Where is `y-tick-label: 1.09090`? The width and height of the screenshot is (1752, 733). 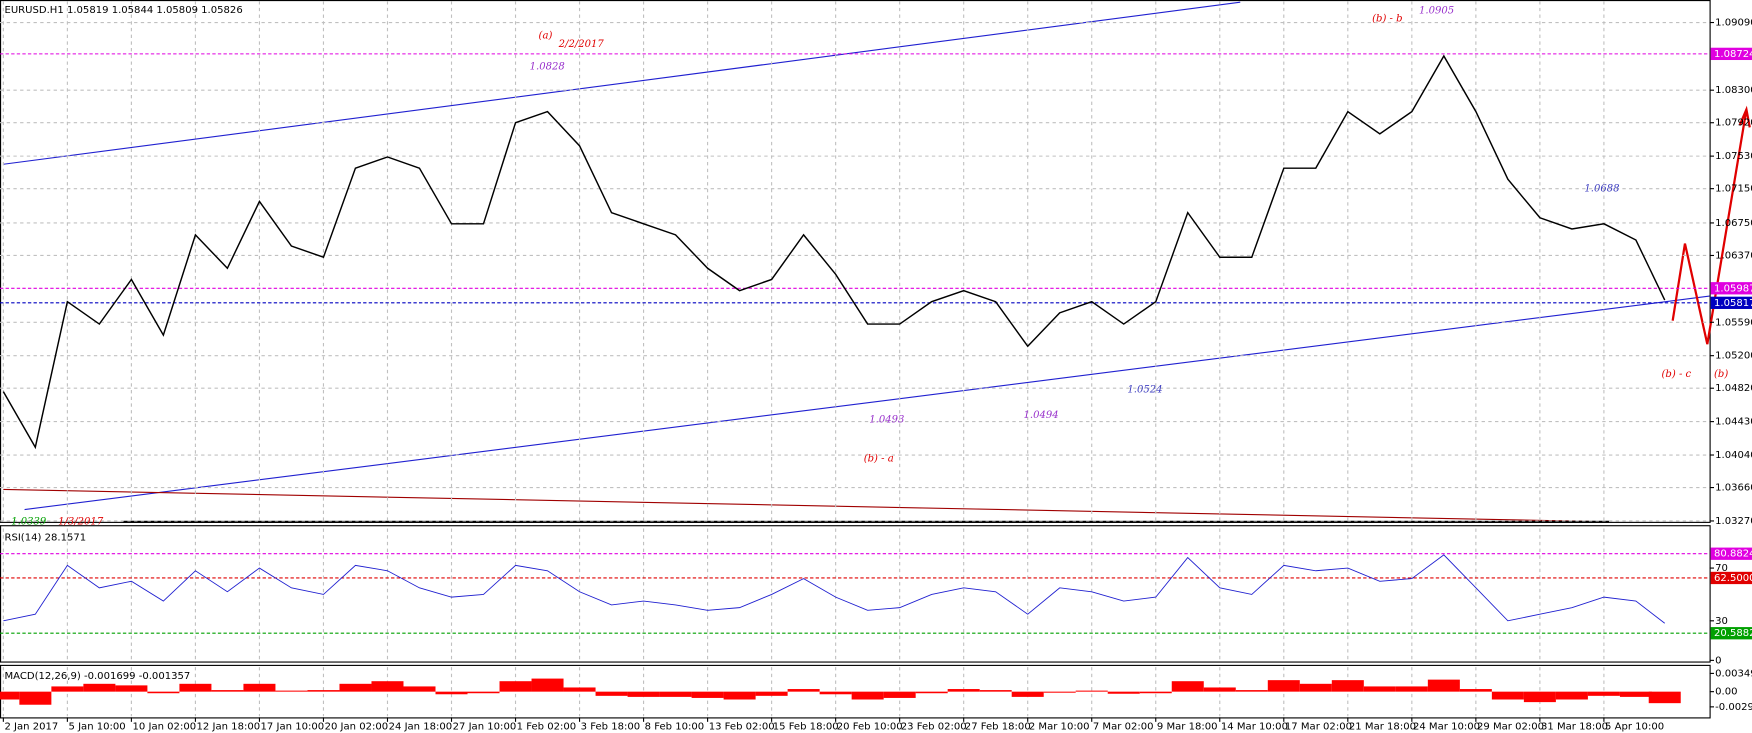 y-tick-label: 1.09090 is located at coordinates (1733, 23).